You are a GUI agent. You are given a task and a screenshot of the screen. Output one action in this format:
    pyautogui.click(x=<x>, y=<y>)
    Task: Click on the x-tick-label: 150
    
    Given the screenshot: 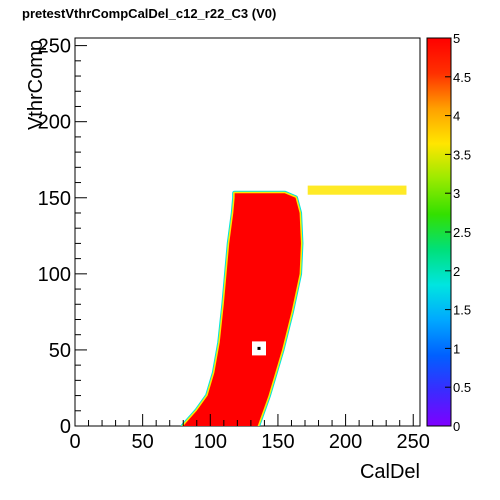 What is the action you would take?
    pyautogui.click(x=277, y=442)
    